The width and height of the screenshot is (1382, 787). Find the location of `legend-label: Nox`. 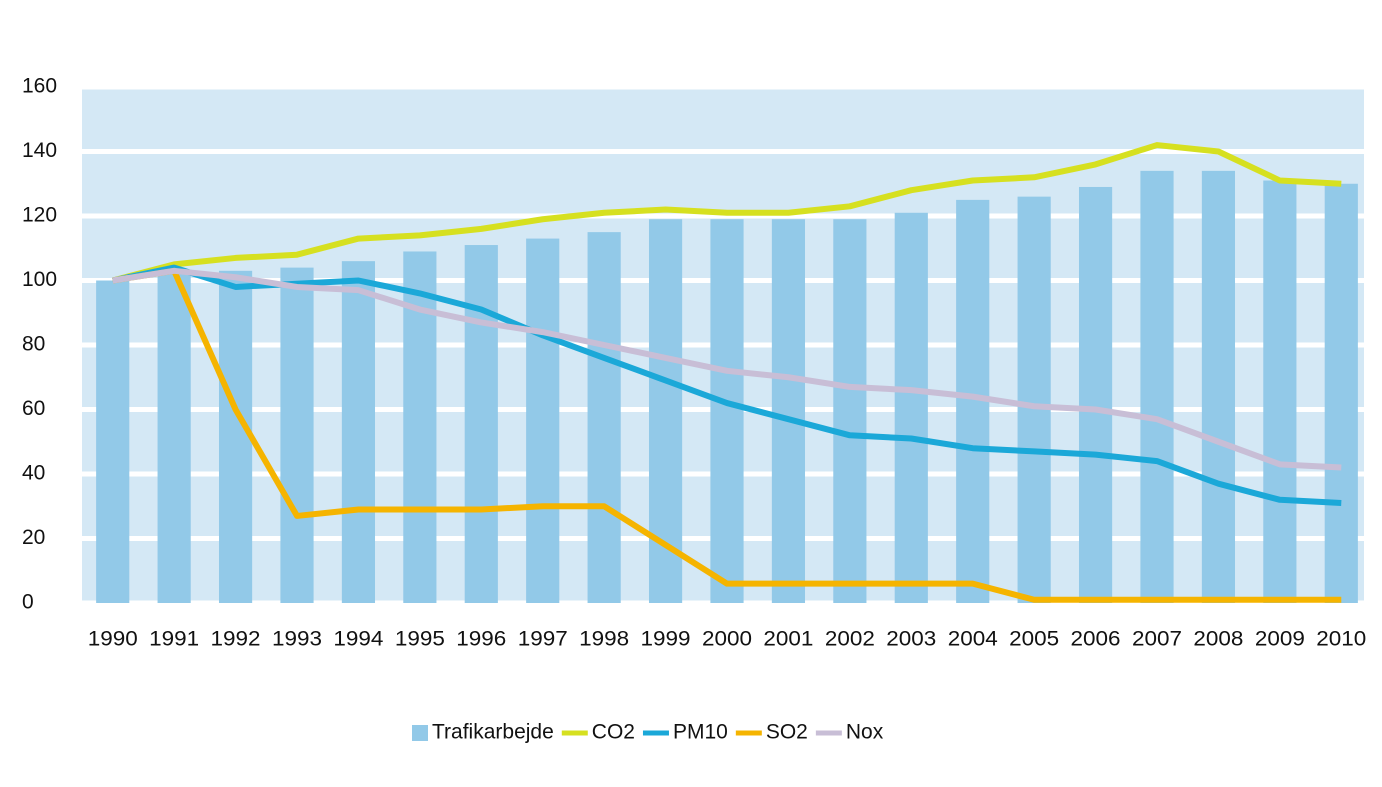

legend-label: Nox is located at coordinates (865, 732).